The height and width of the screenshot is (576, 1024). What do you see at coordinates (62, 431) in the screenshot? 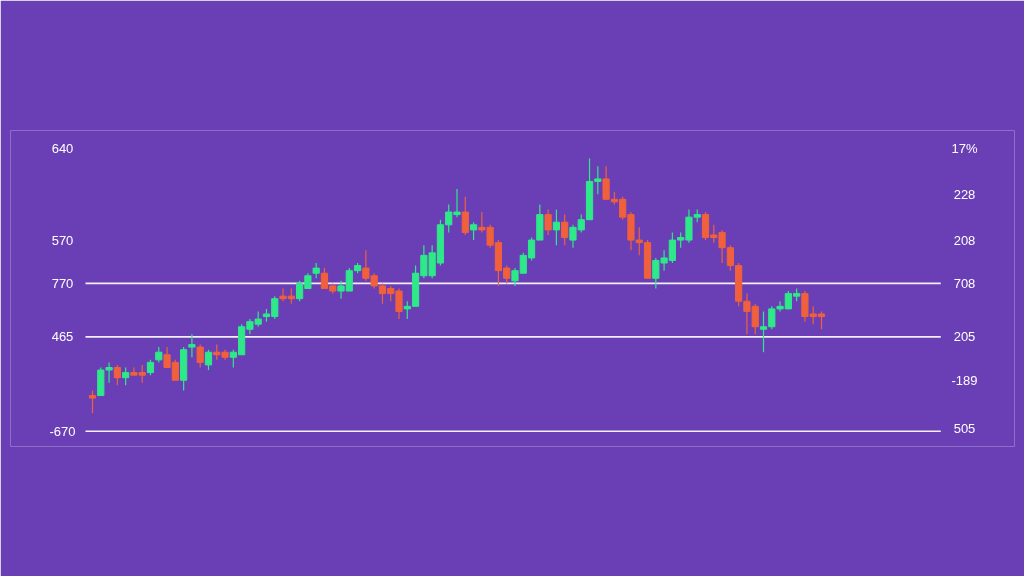
I see `text: -670` at bounding box center [62, 431].